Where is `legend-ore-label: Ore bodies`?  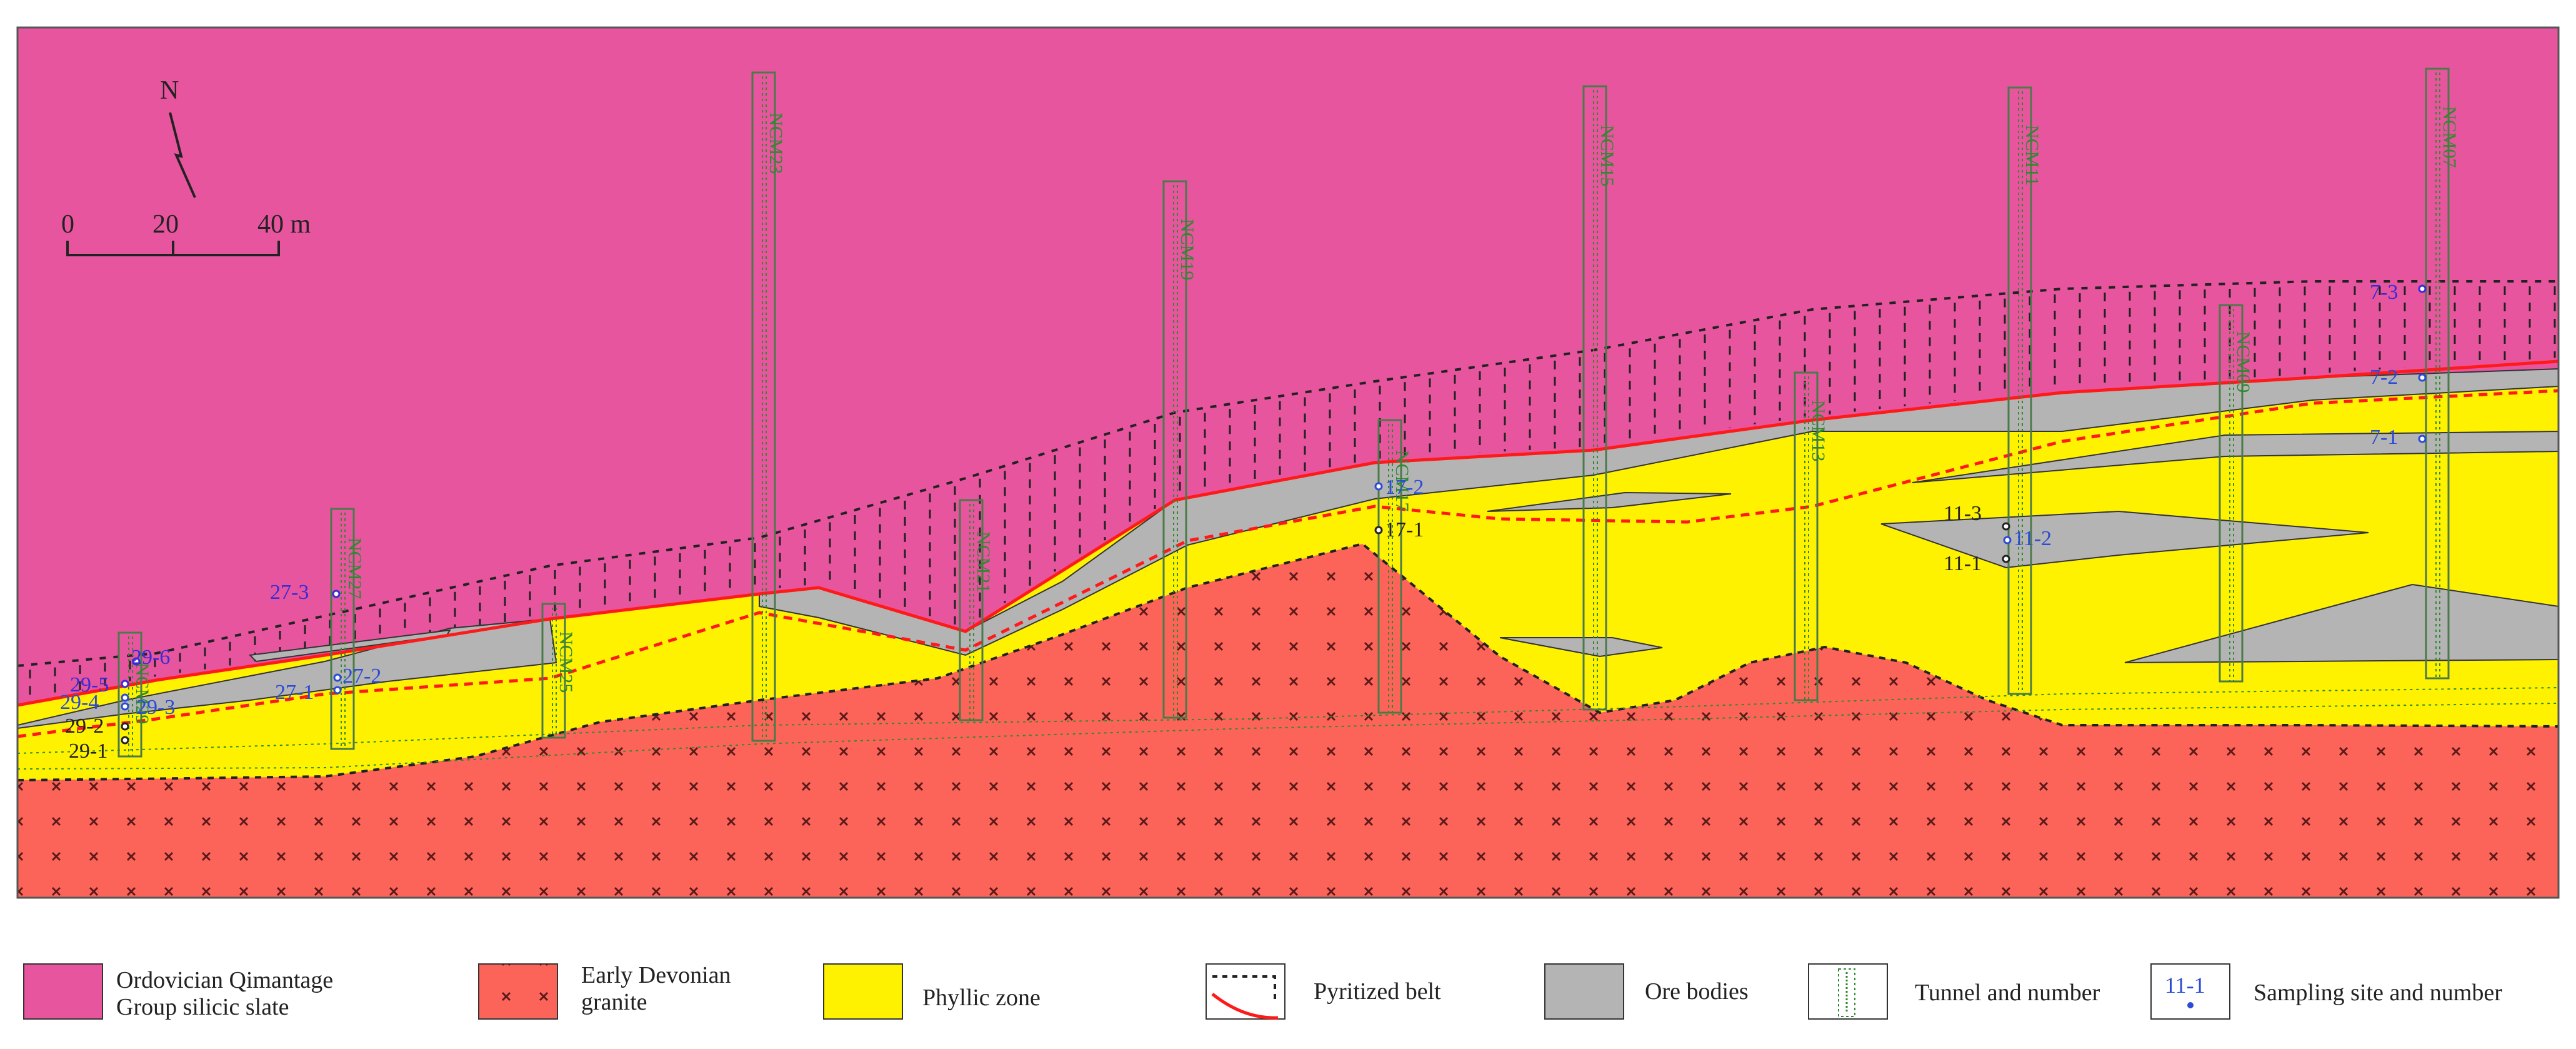 legend-ore-label: Ore bodies is located at coordinates (1697, 991).